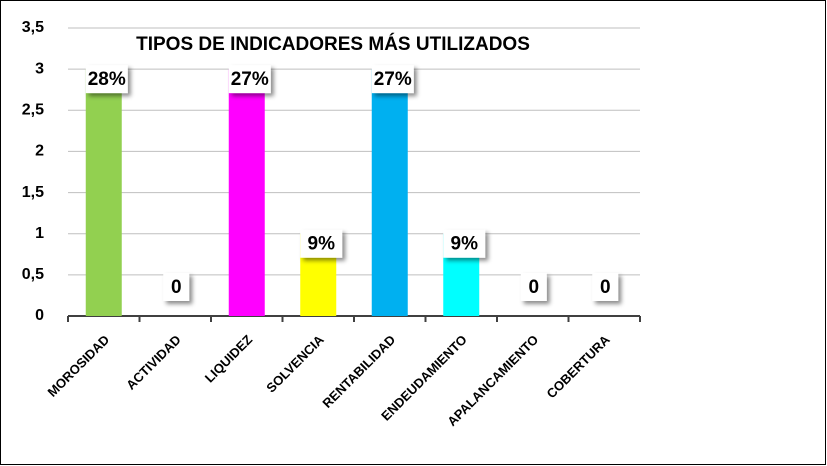  What do you see at coordinates (39, 315) in the screenshot?
I see `y-tick-label: 0` at bounding box center [39, 315].